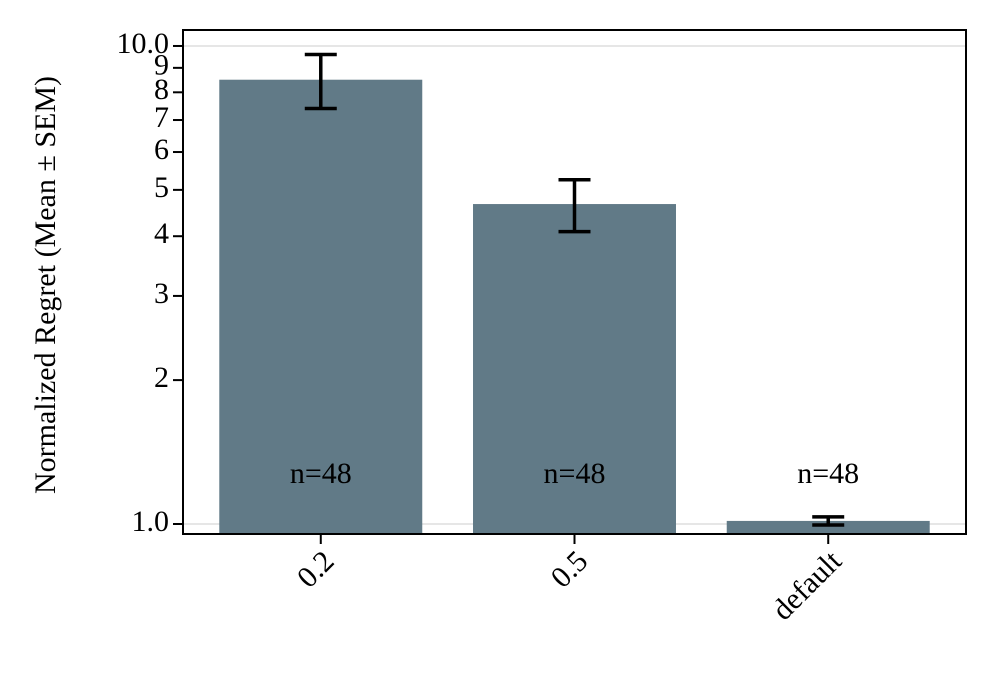  Describe the element at coordinates (161, 89) in the screenshot. I see `y-tick-label: 8` at that location.